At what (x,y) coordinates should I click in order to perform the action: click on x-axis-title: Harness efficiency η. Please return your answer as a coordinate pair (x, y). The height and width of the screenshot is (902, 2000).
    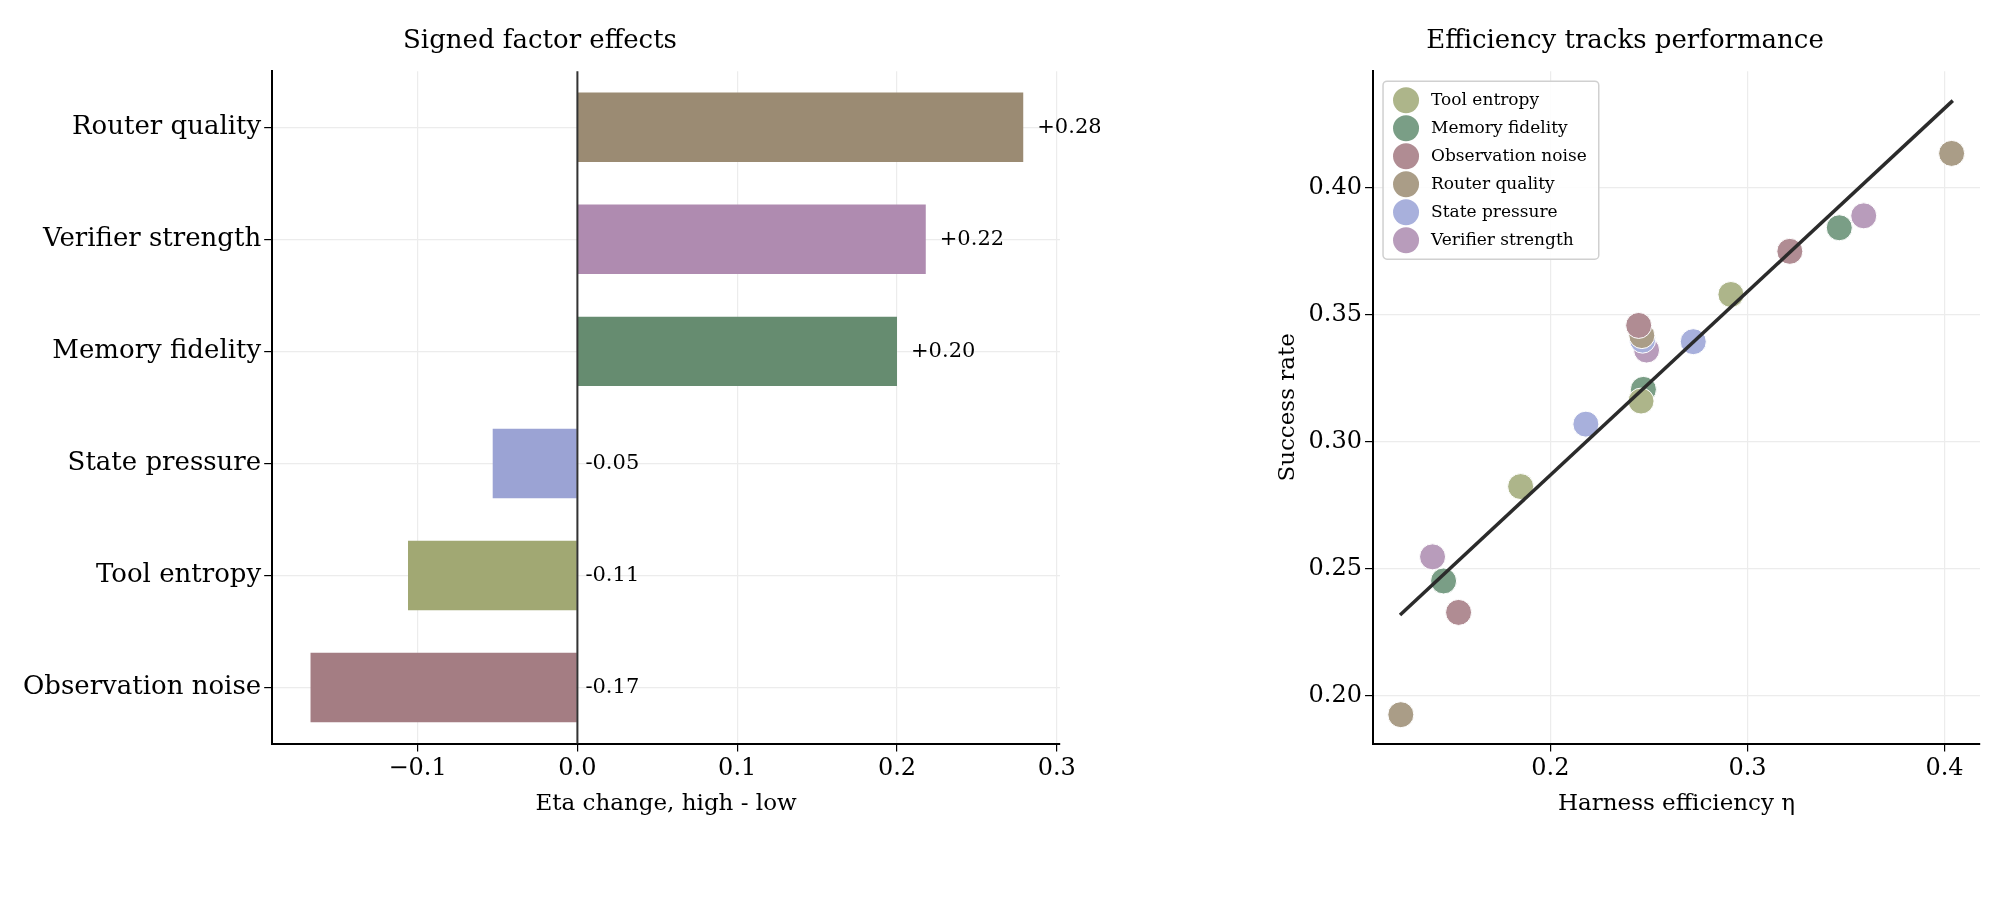
    Looking at the image, I should click on (1677, 802).